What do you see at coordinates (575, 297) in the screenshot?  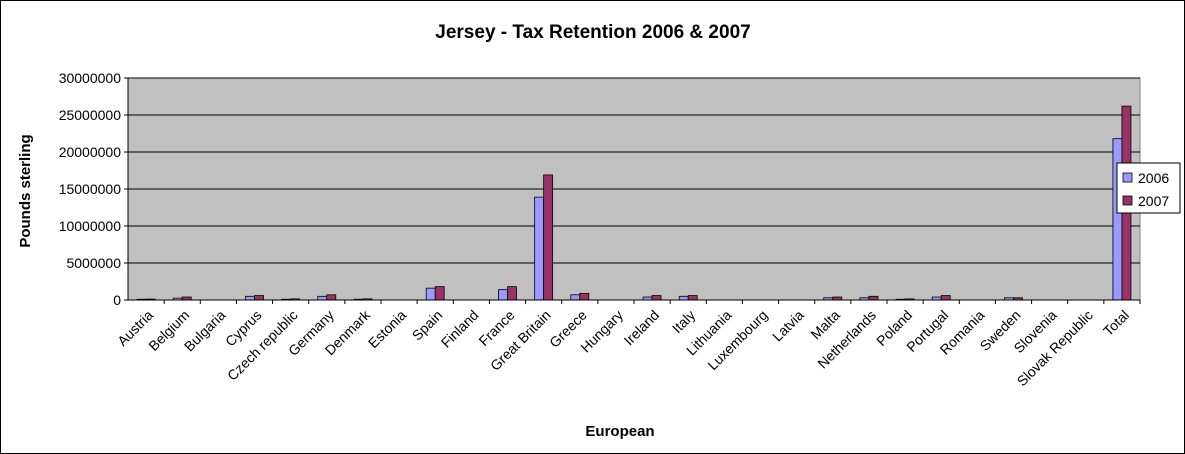 I see `bar-2006-greece` at bounding box center [575, 297].